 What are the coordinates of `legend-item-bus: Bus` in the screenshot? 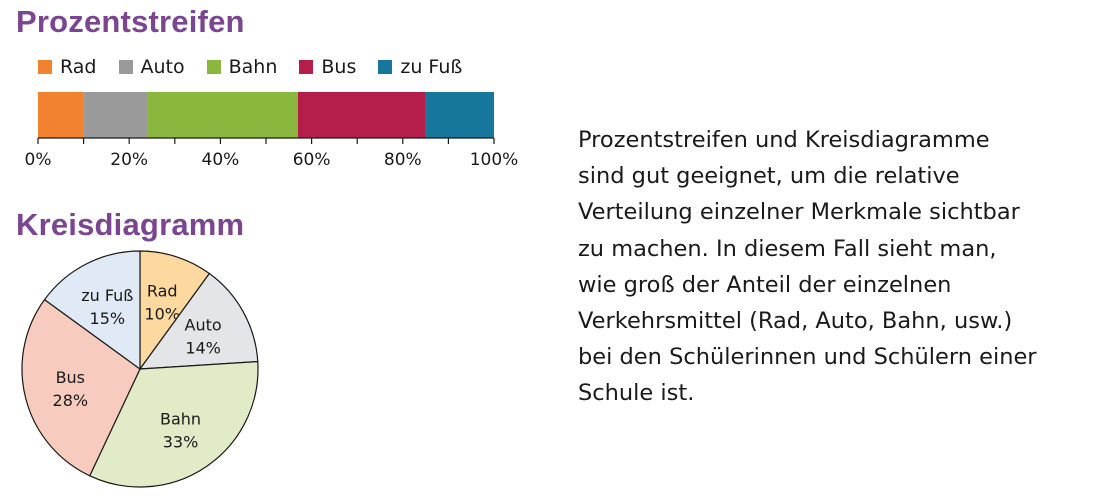 It's located at (327, 67).